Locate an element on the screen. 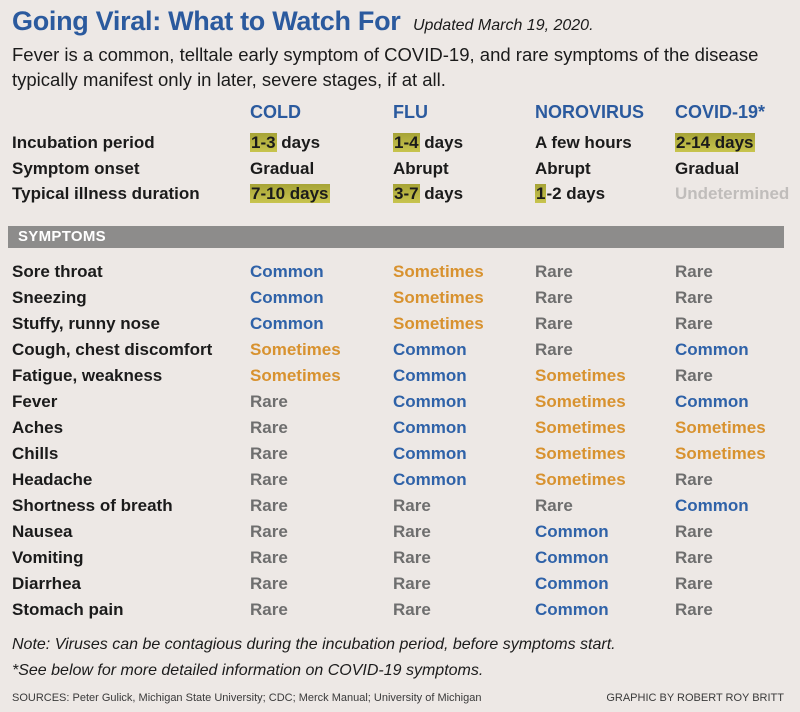 The width and height of the screenshot is (800, 712). summary-cell-flu: Abrupt is located at coordinates (421, 169).